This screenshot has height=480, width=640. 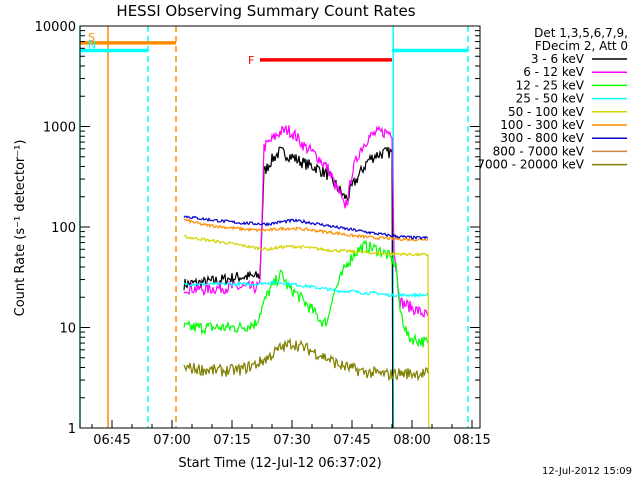 I want to click on flag-label-N: N, so click(x=92, y=45).